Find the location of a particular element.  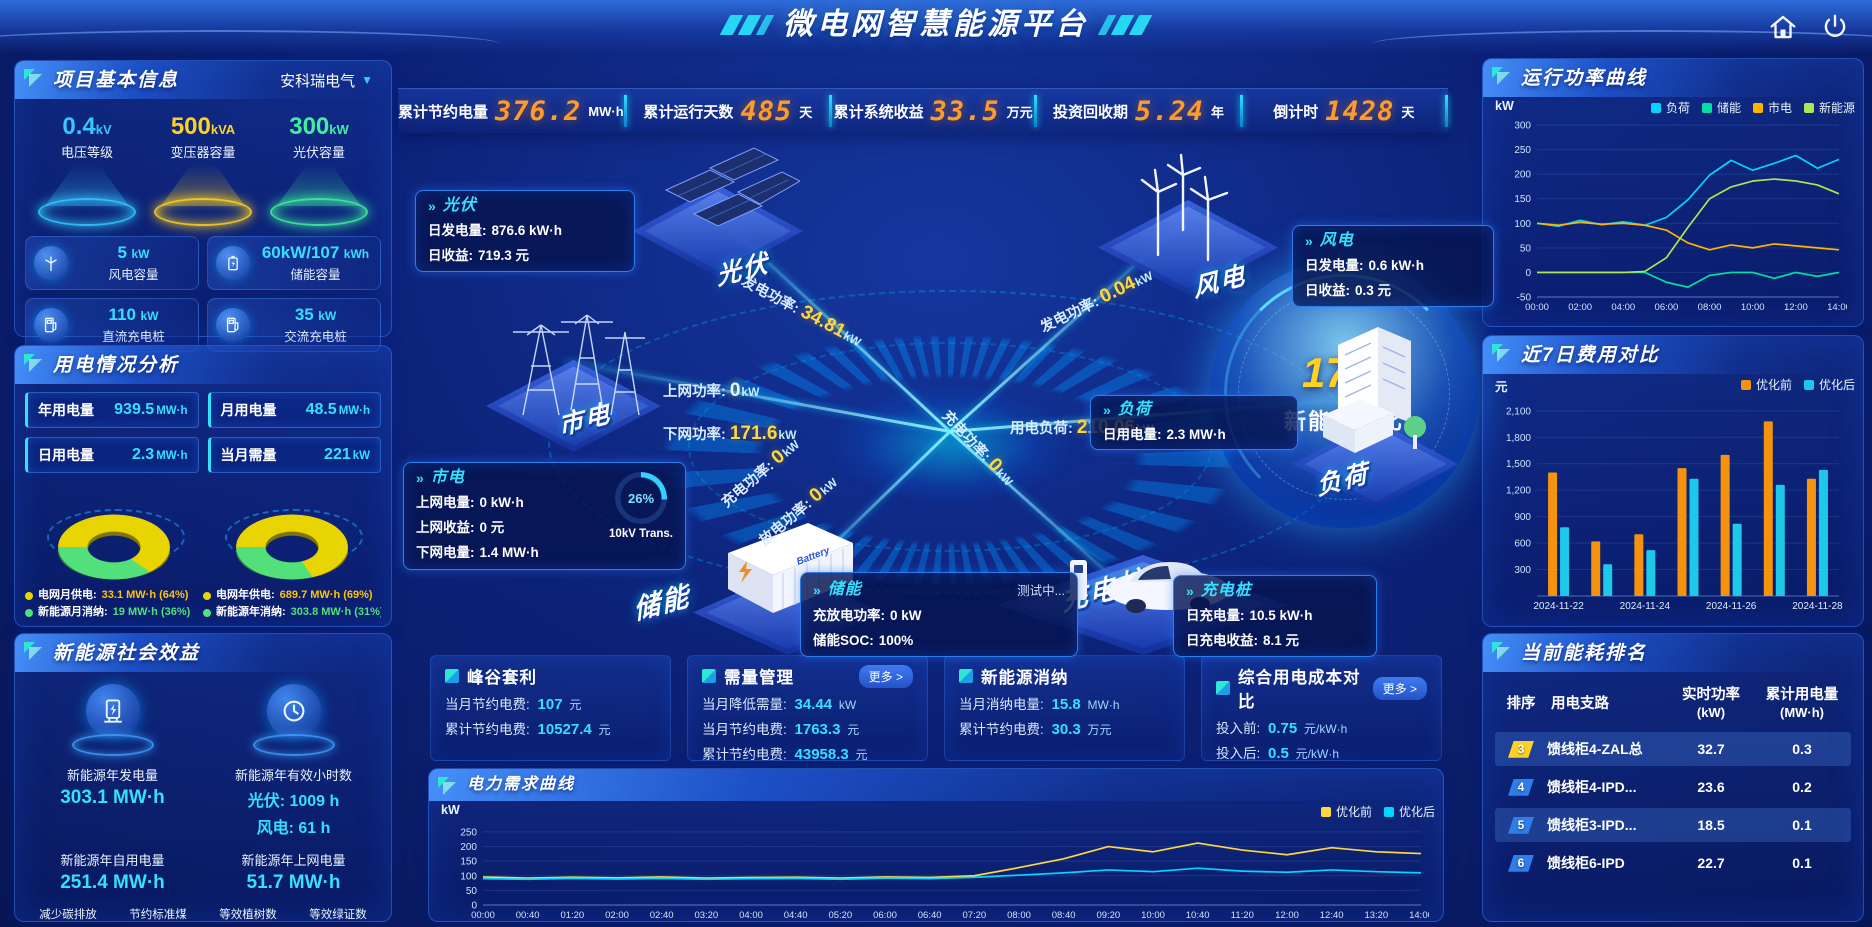

legend-label: 新能源年消纳: is located at coordinates (251, 612).